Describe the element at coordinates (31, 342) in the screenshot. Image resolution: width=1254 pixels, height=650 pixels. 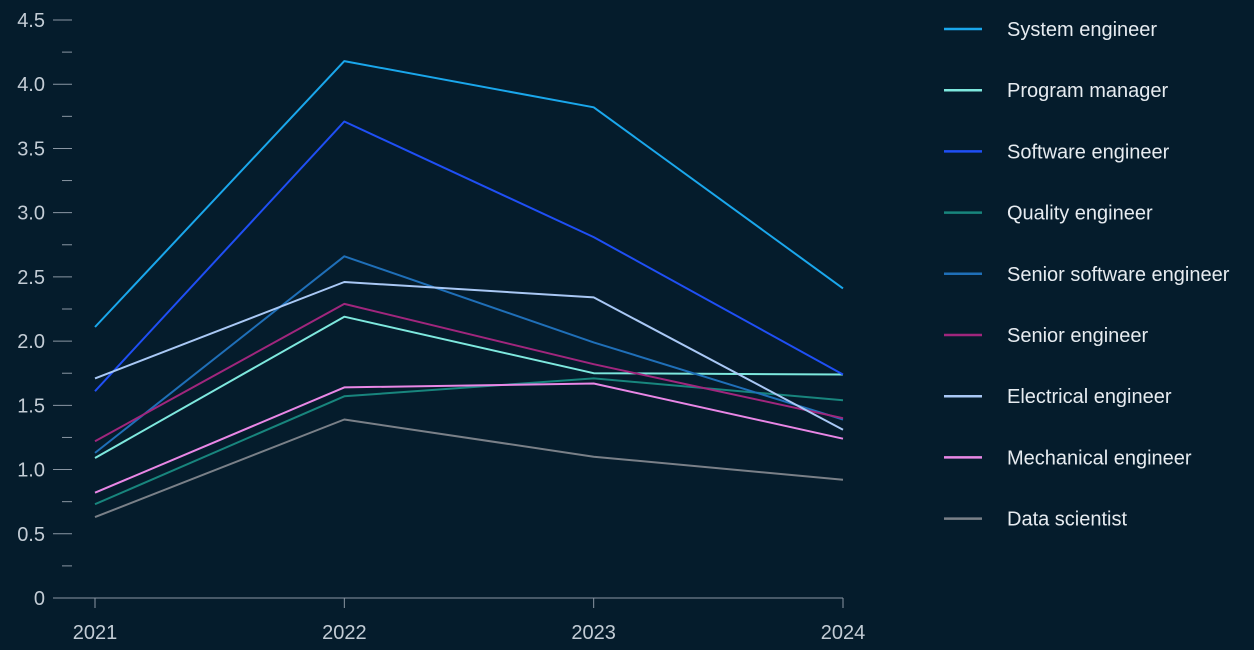
I see `y-tick-label: 2.0` at that location.